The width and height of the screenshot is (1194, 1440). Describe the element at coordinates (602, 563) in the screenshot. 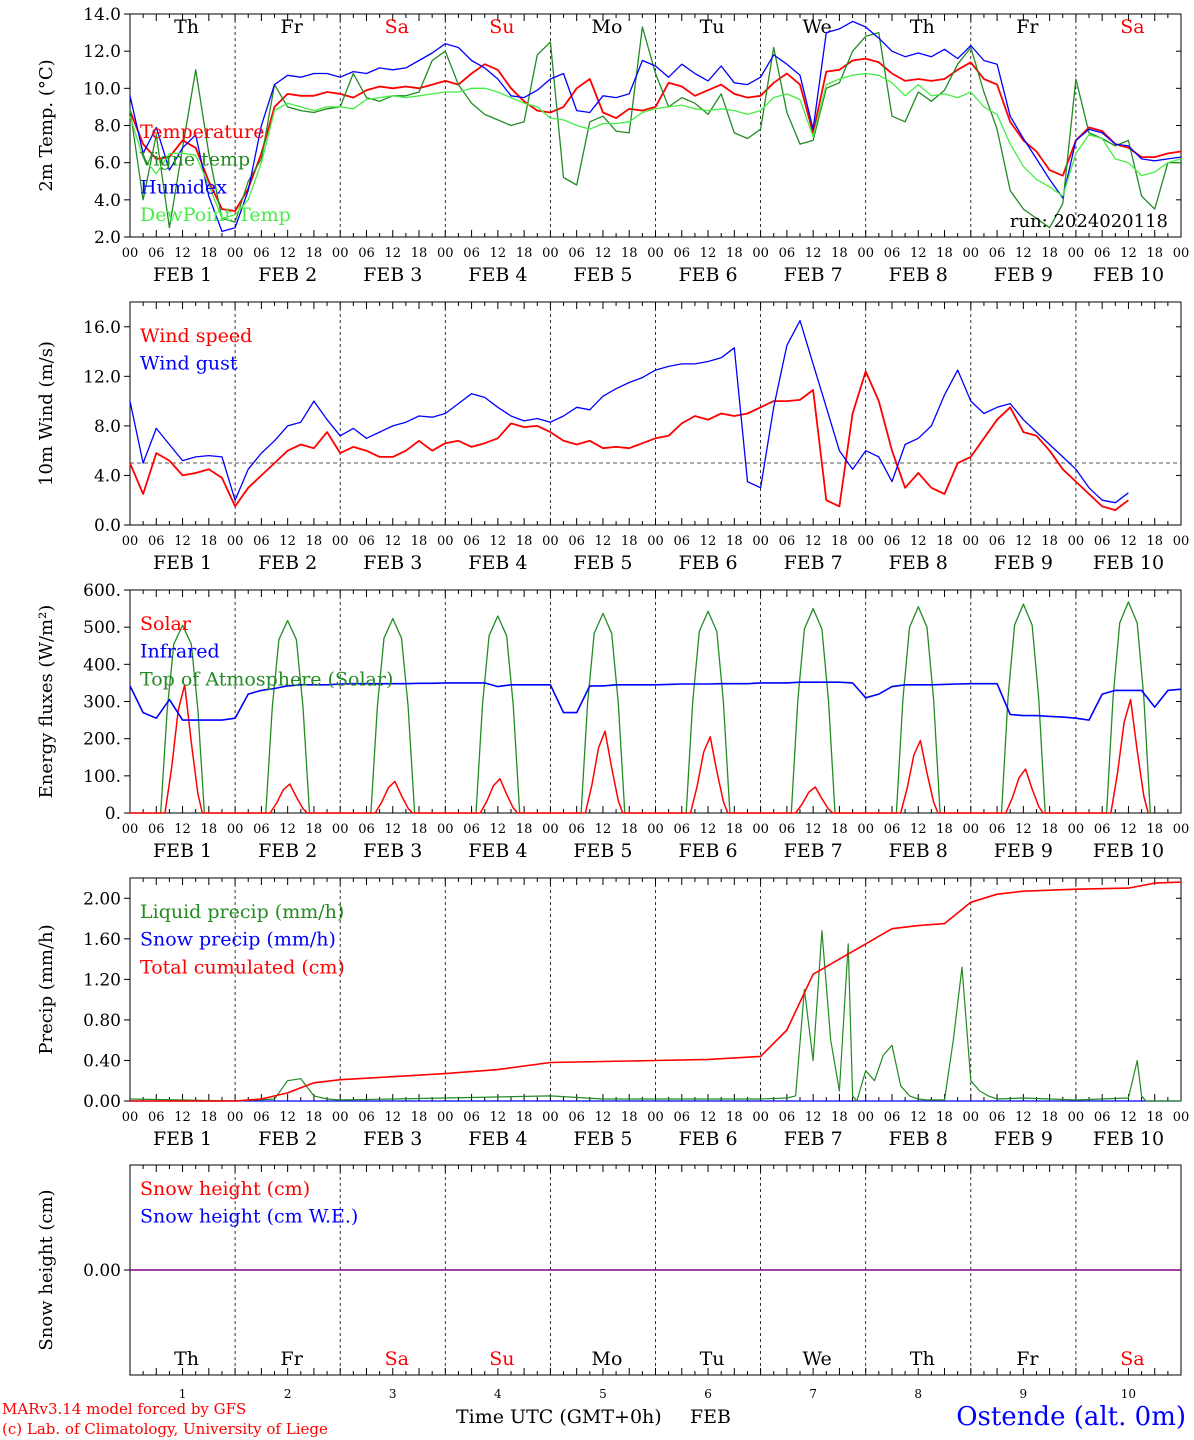

I see `date-label: FEB 5` at that location.